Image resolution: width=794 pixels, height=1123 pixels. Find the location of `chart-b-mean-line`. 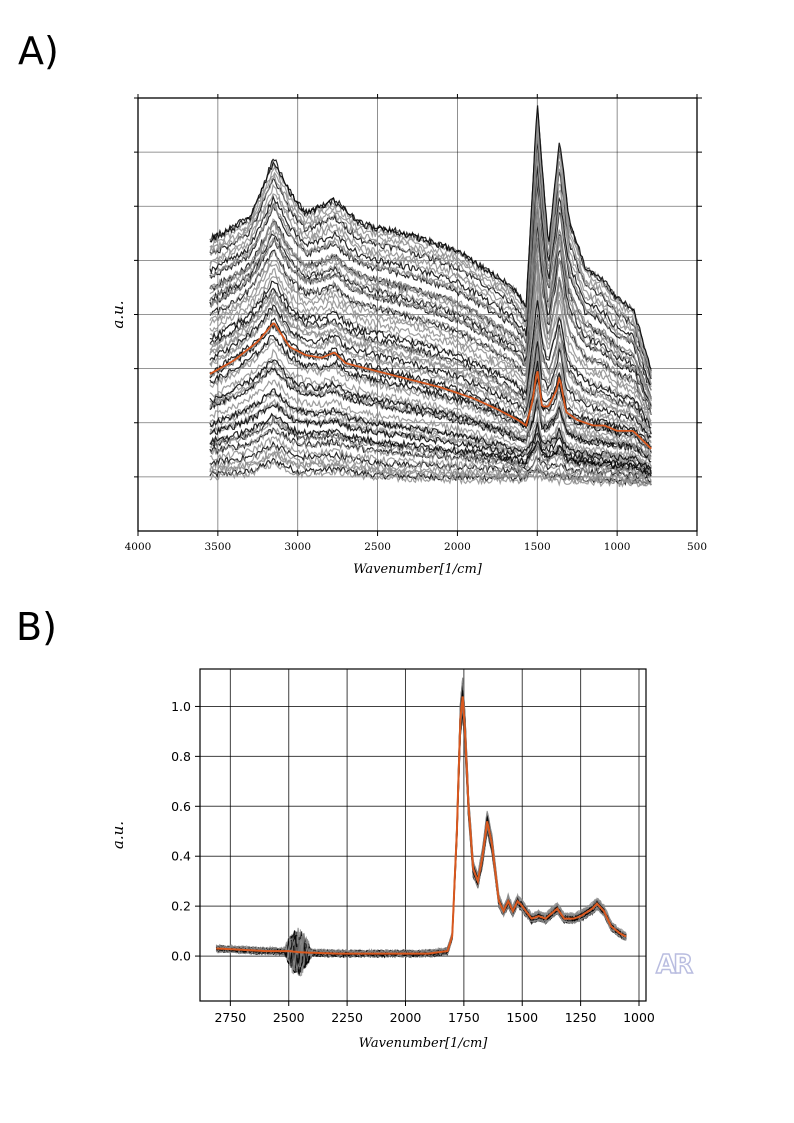

chart-b-mean-line is located at coordinates (421, 825).